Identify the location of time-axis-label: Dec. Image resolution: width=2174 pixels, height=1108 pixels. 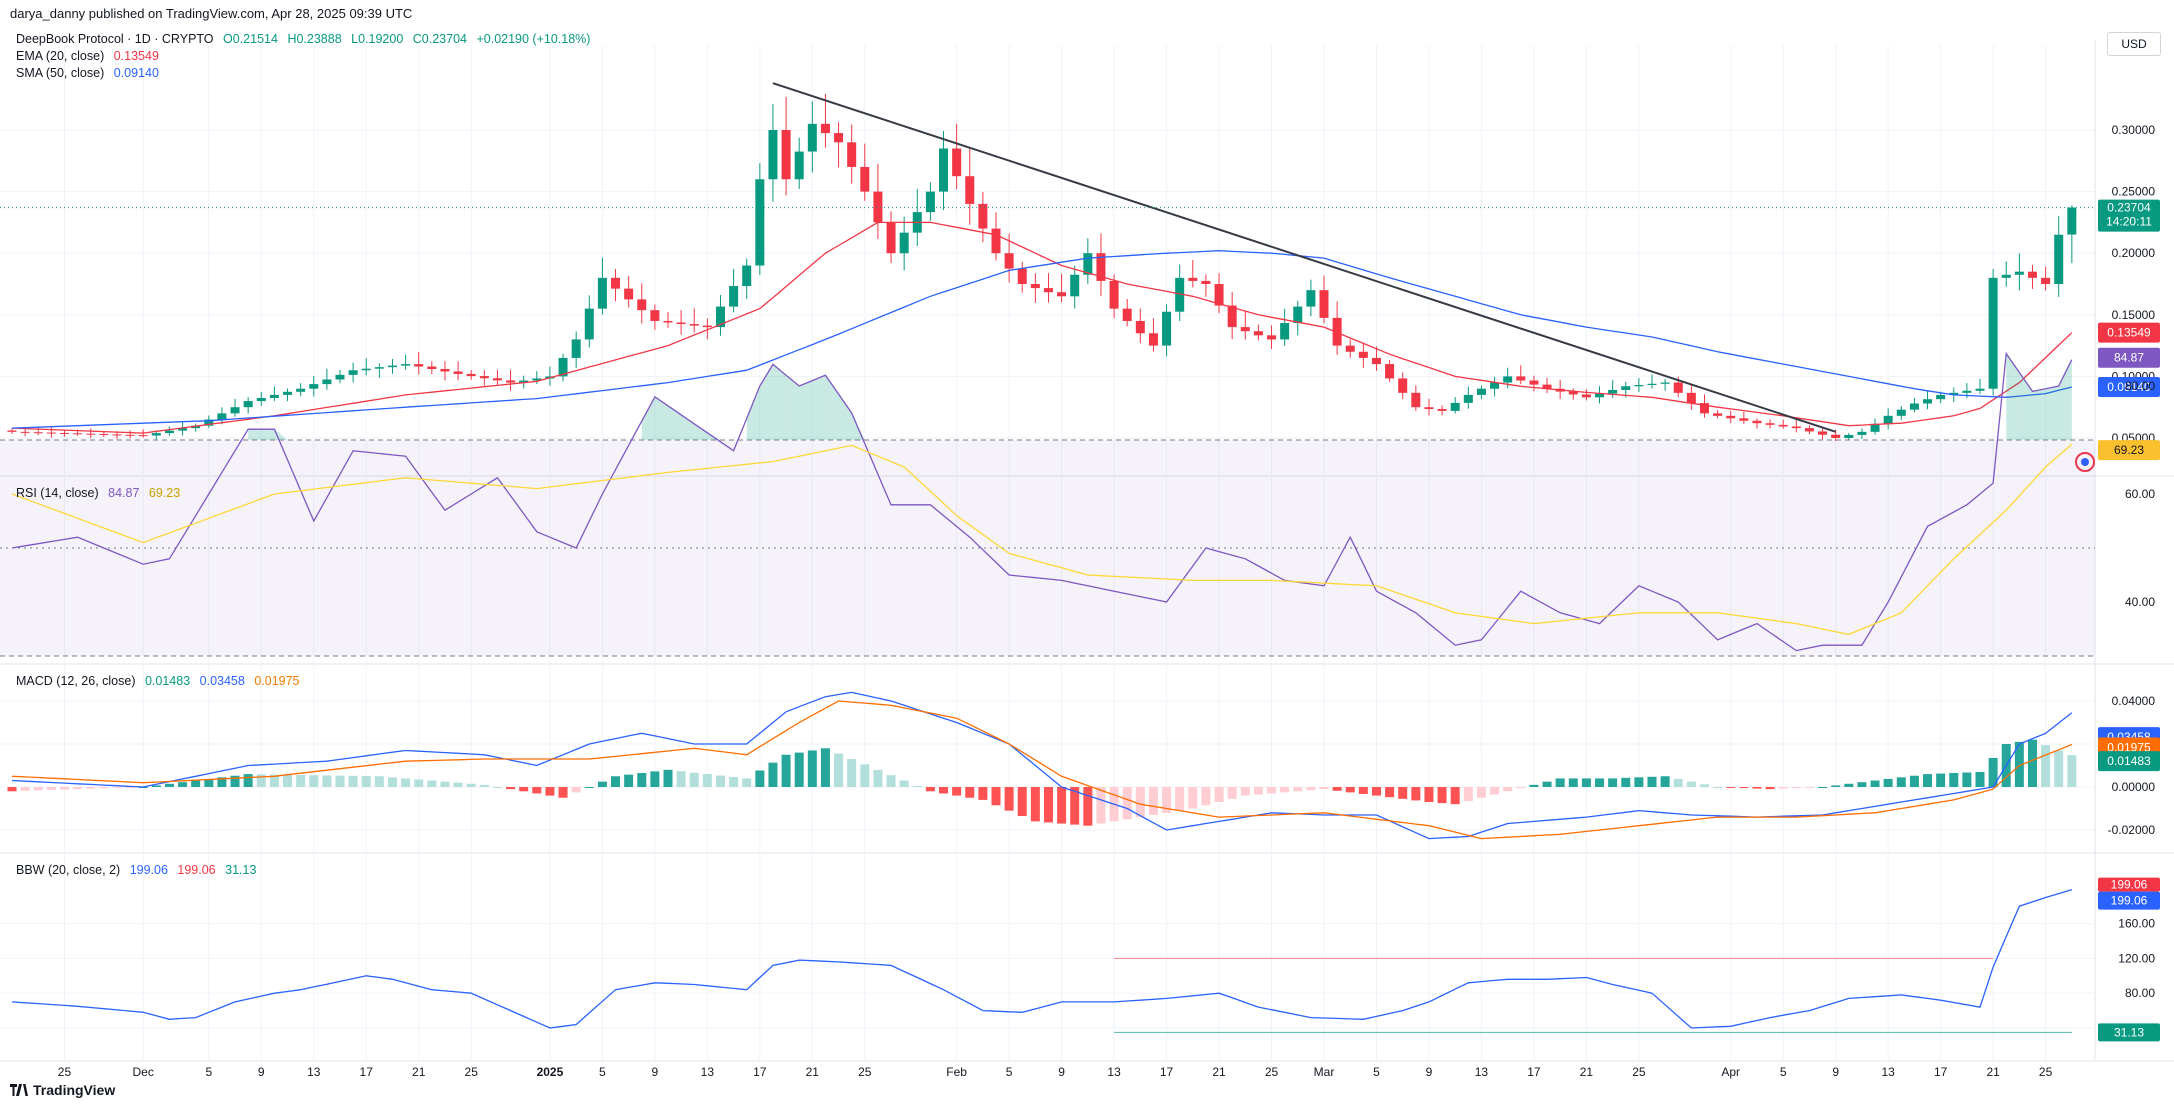
(143, 1072).